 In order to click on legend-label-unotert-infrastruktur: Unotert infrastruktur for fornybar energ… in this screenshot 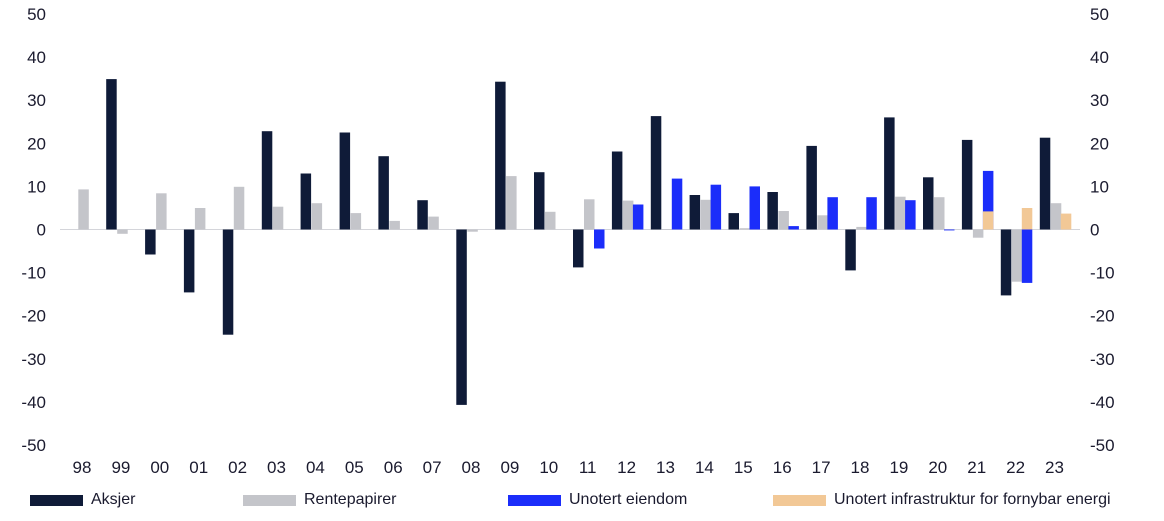, I will do `click(972, 499)`.